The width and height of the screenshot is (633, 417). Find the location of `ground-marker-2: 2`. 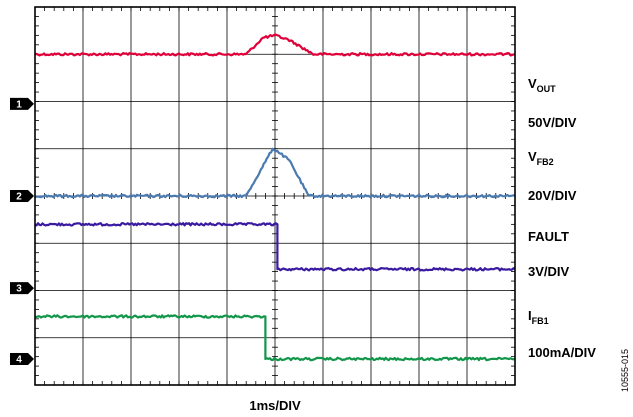

ground-marker-2: 2 is located at coordinates (22, 196).